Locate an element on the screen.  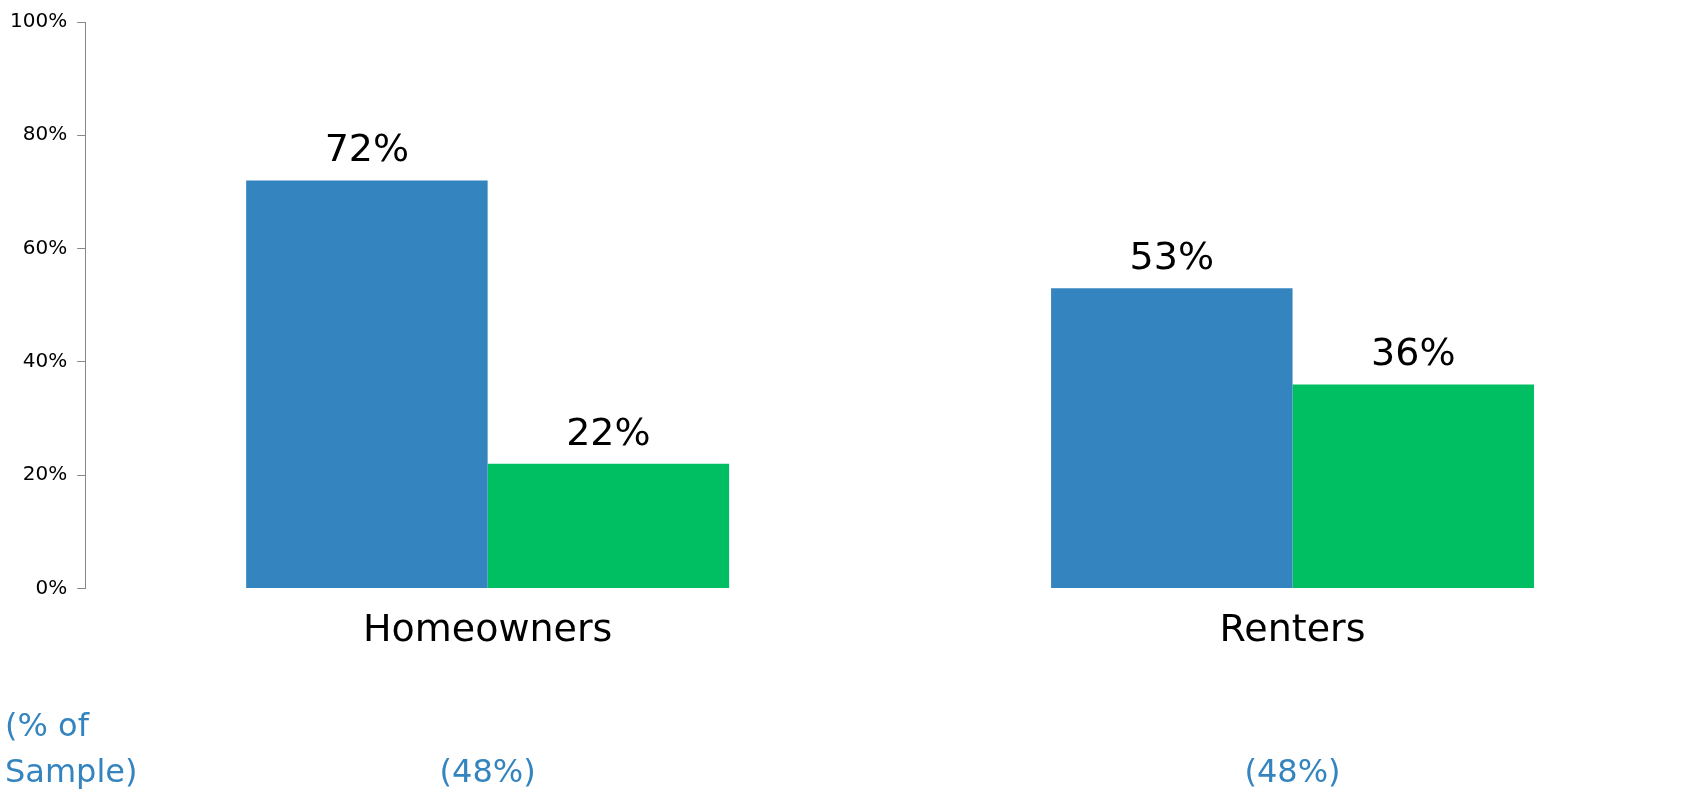
text: (% of Sample) is located at coordinates (71, 748).